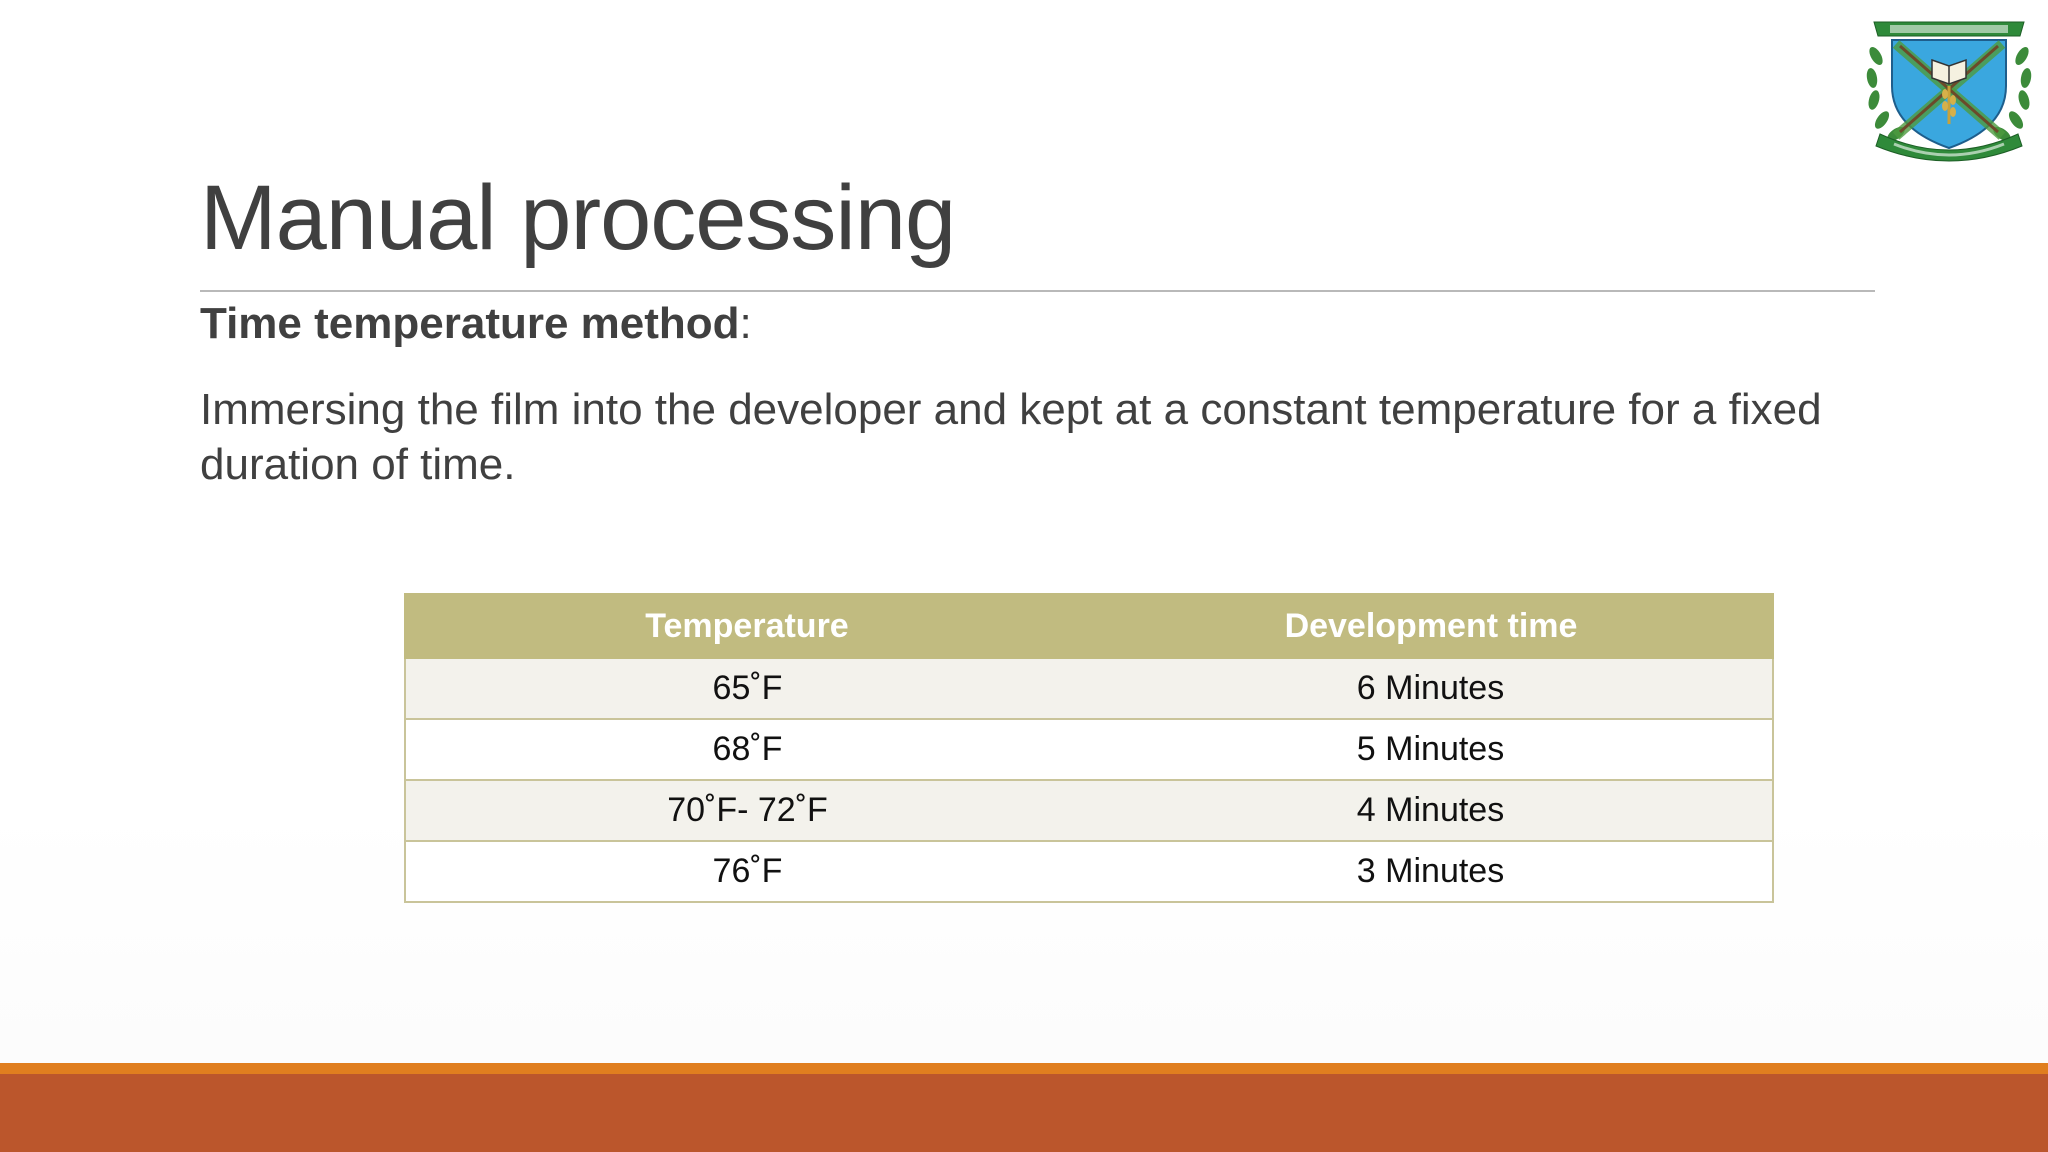  What do you see at coordinates (745, 323) in the screenshot?
I see `section-heading-suffix: :` at bounding box center [745, 323].